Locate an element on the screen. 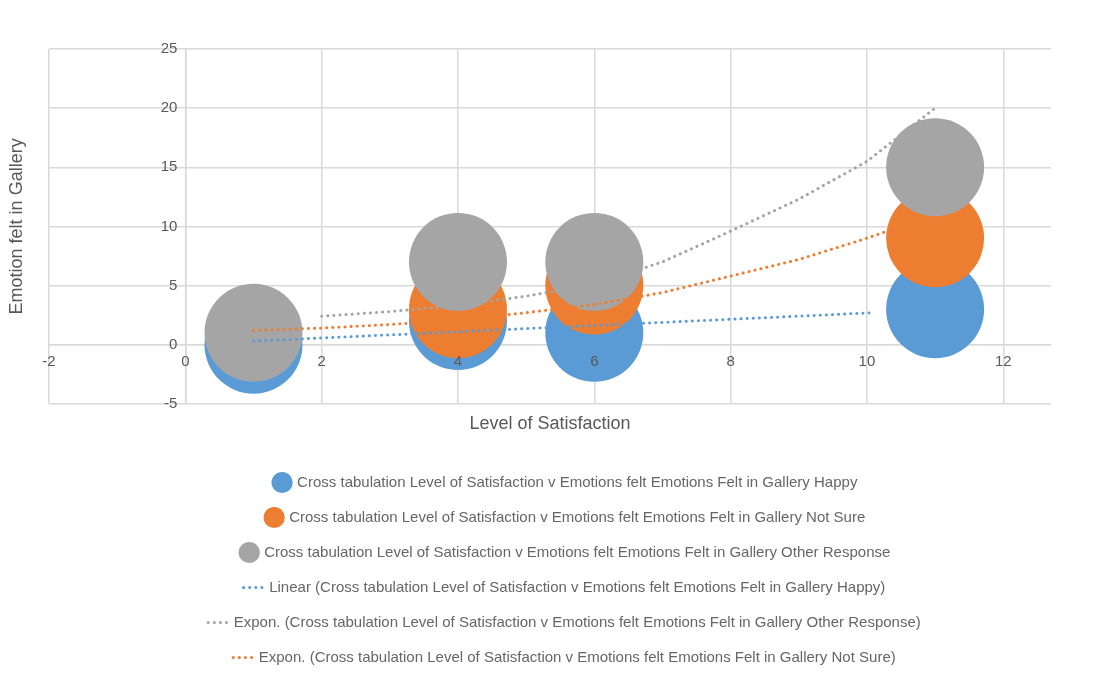  x-tick-label: 10 is located at coordinates (867, 361).